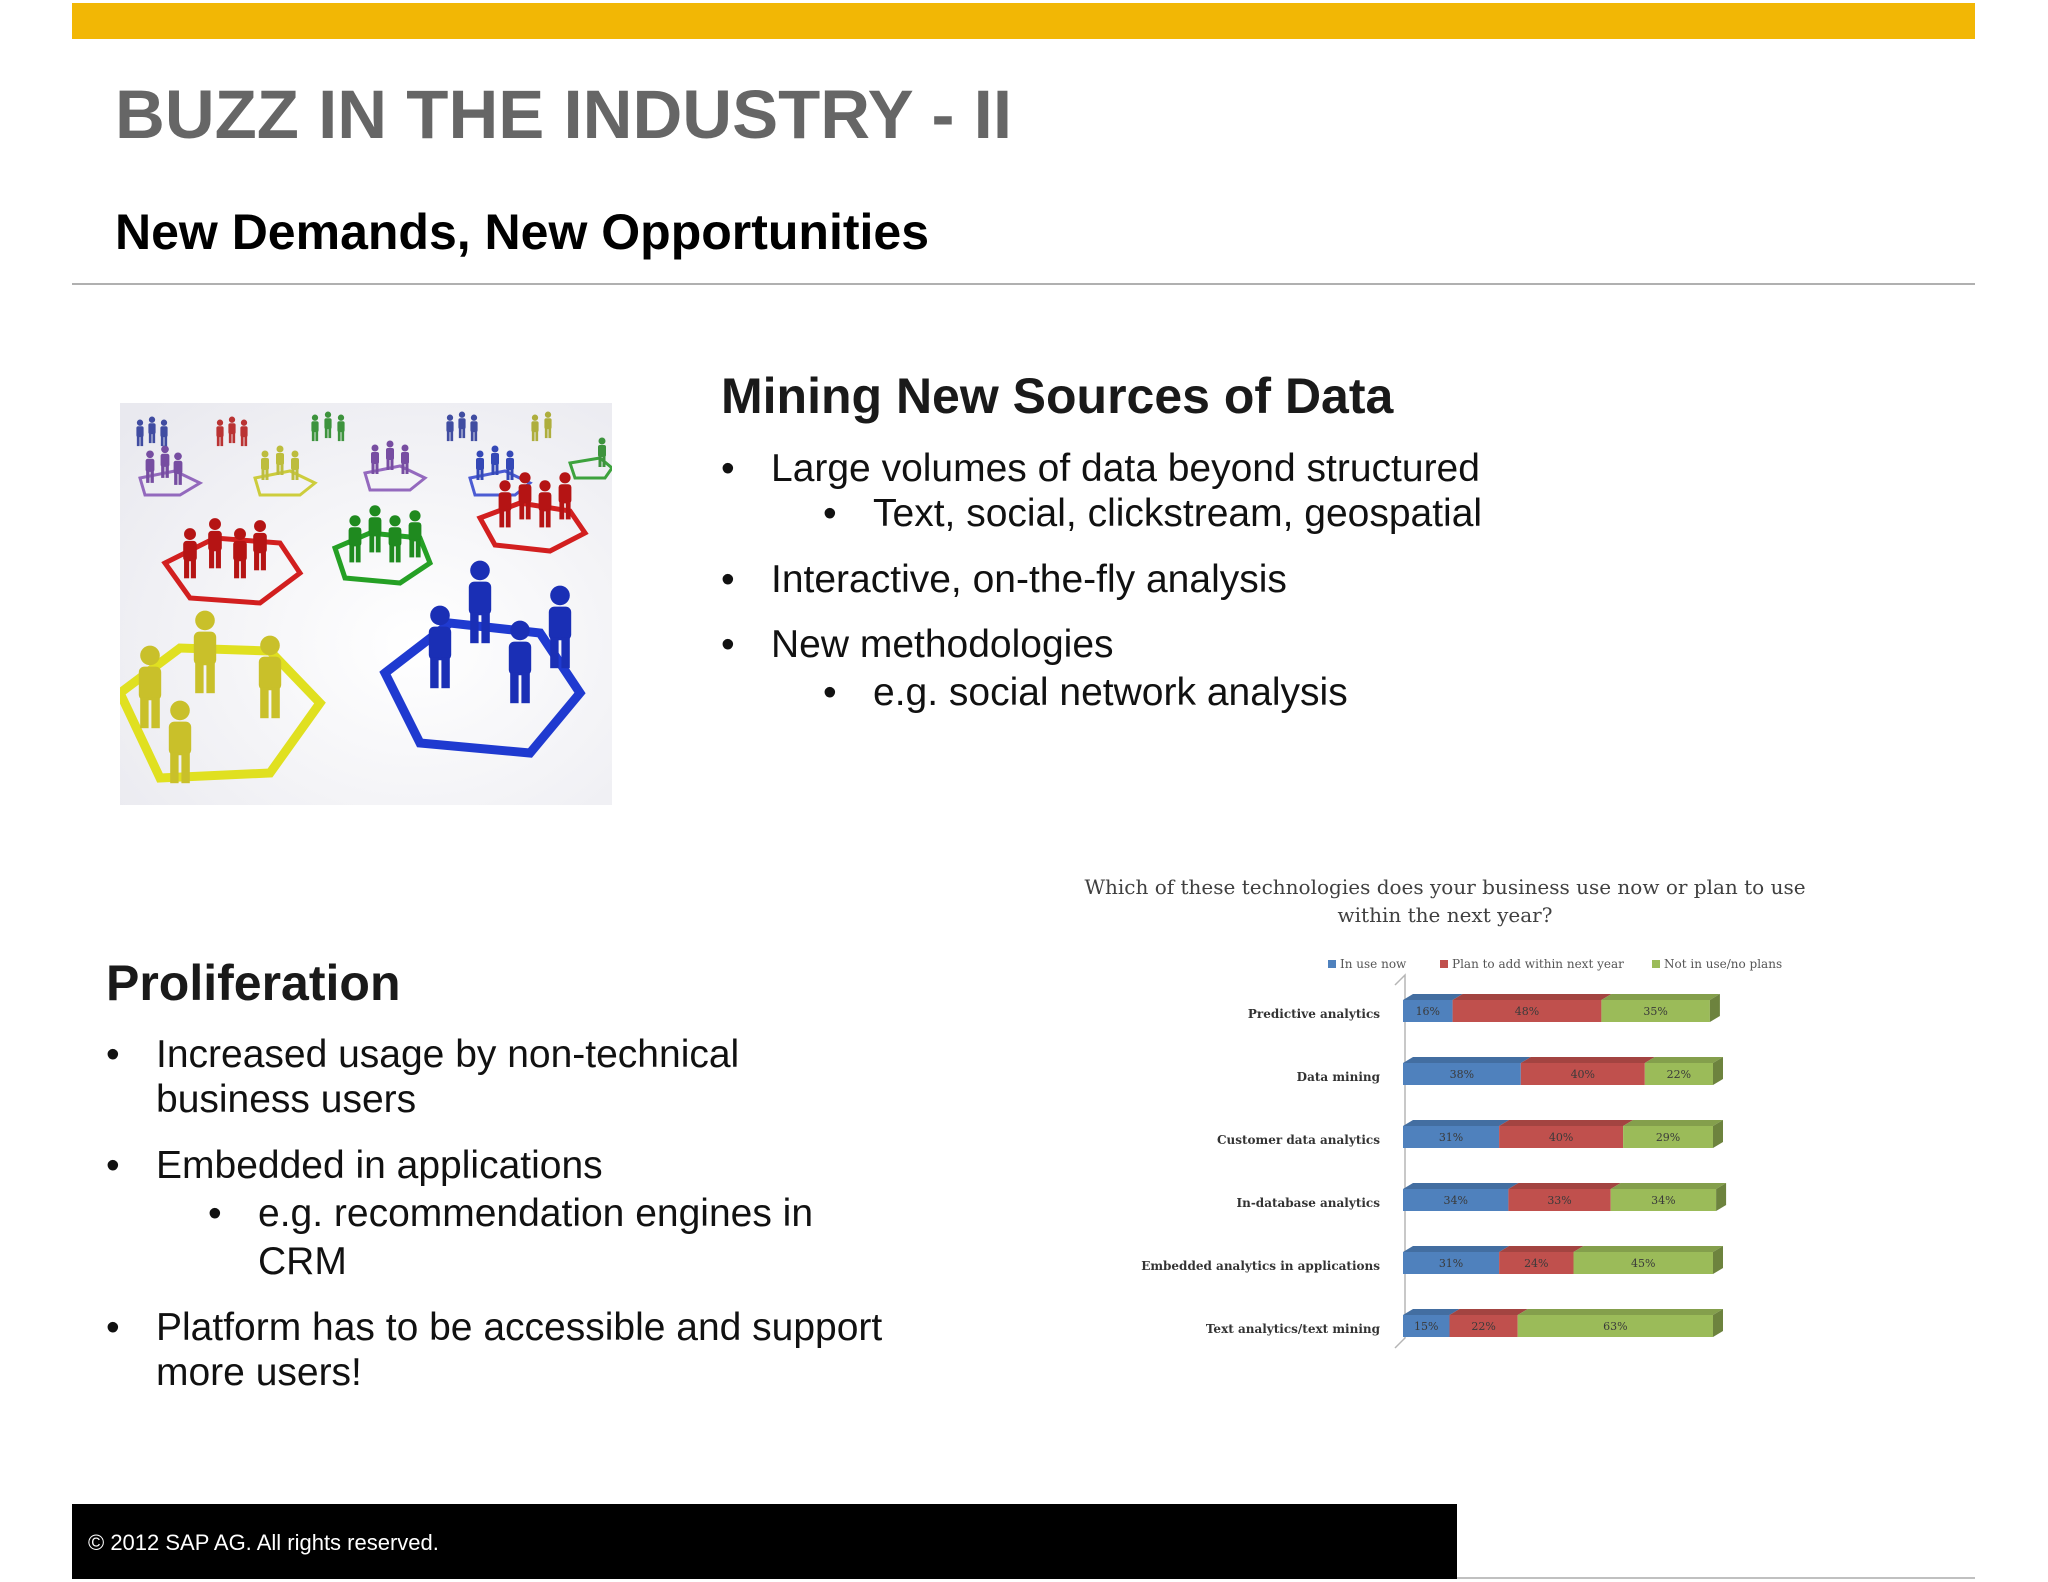  What do you see at coordinates (1260, 1266) in the screenshot?
I see `category-label: Embedded analytics in applications` at bounding box center [1260, 1266].